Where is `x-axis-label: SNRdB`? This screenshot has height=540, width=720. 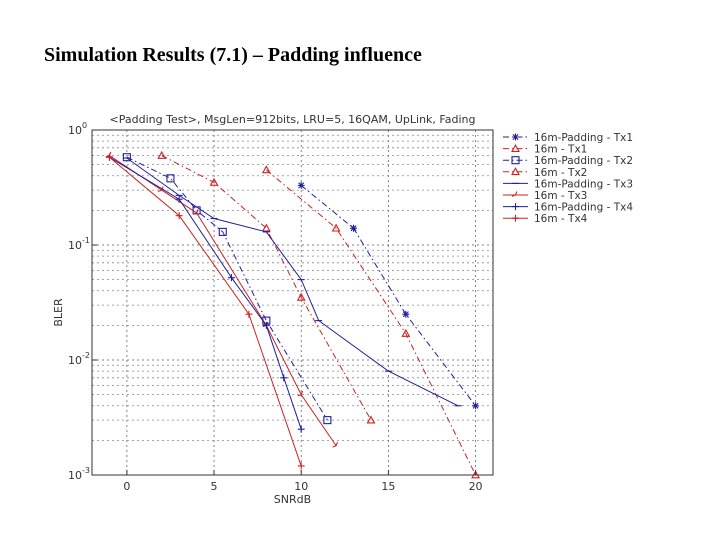 x-axis-label: SNRdB is located at coordinates (292, 499).